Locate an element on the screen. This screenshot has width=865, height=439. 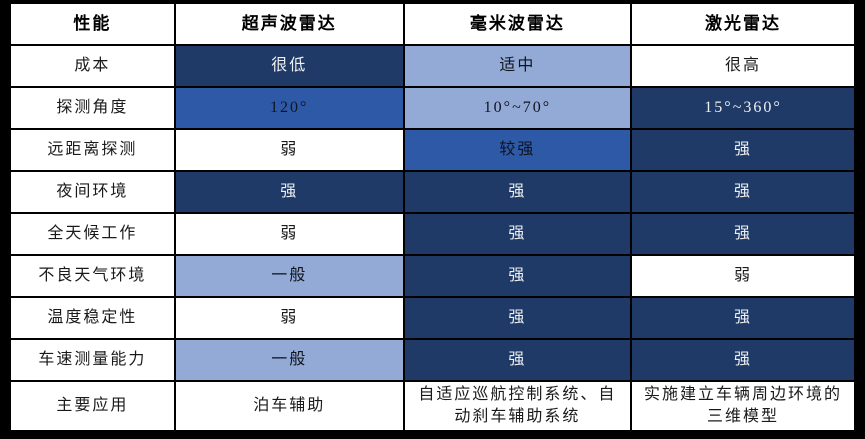
table-cell: 自适应巡航控制系统、自动刹车辅助系统 is located at coordinates (517, 406).